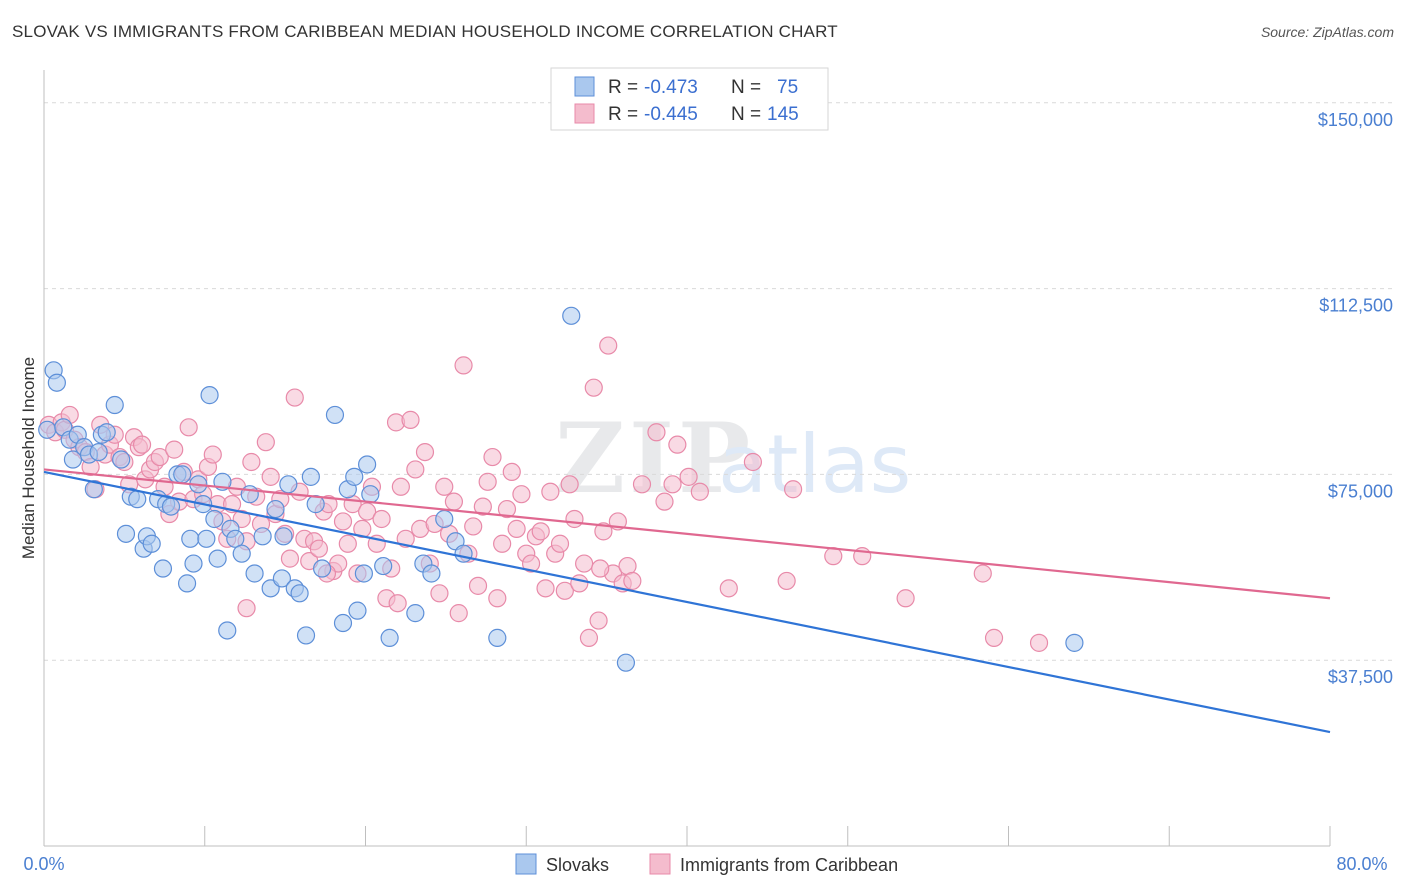 The height and width of the screenshot is (892, 1406). Describe the element at coordinates (671, 87) in the screenshot. I see `legend-r-value: -0.473` at that location.